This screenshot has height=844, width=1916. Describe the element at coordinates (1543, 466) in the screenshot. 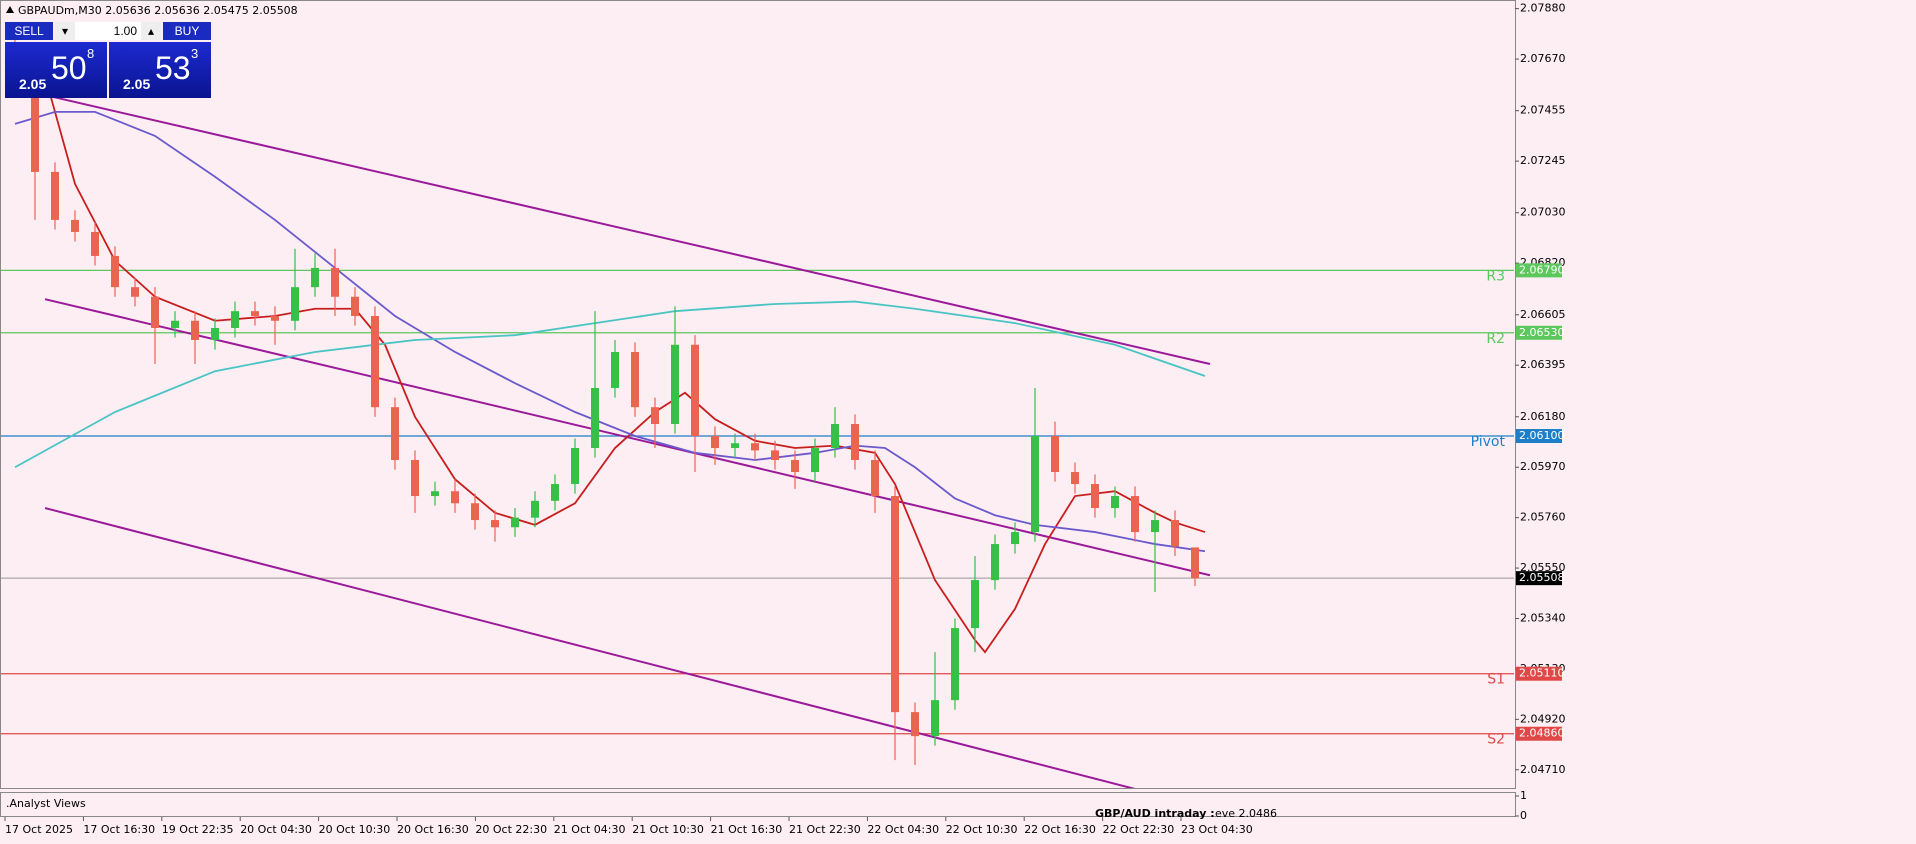

I see `y-tick-label: 2.05970` at that location.